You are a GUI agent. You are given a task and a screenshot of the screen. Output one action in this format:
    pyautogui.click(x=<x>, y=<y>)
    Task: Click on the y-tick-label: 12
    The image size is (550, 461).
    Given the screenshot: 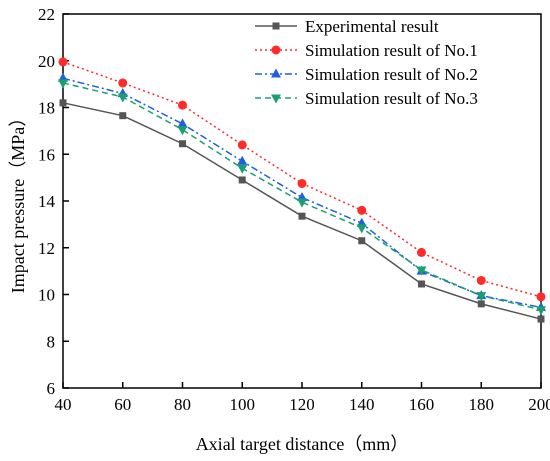 What is the action you would take?
    pyautogui.click(x=46, y=248)
    